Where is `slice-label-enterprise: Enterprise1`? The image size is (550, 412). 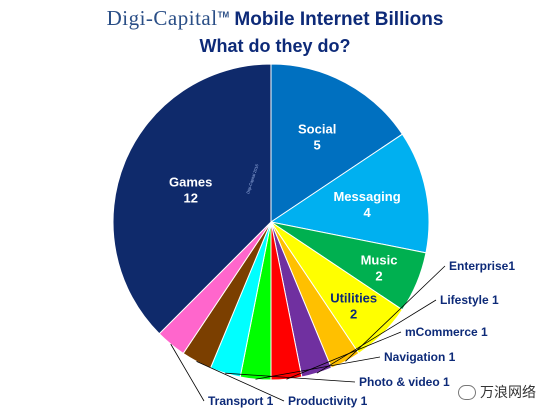 slice-label-enterprise: Enterprise1 is located at coordinates (482, 266).